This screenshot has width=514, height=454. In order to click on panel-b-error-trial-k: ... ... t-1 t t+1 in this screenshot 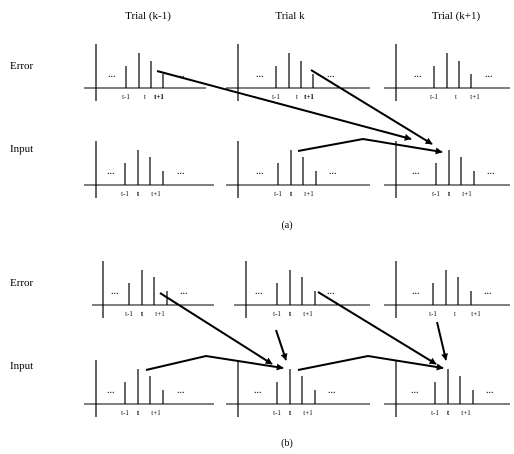, I will do `click(302, 289)`.